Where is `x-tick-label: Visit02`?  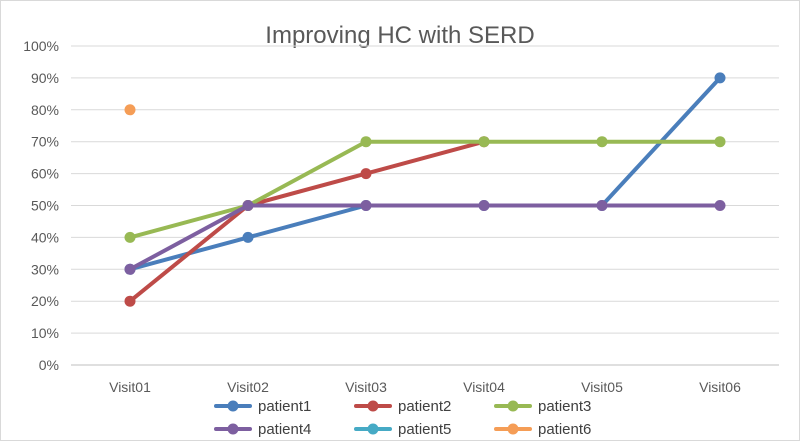 x-tick-label: Visit02 is located at coordinates (248, 387).